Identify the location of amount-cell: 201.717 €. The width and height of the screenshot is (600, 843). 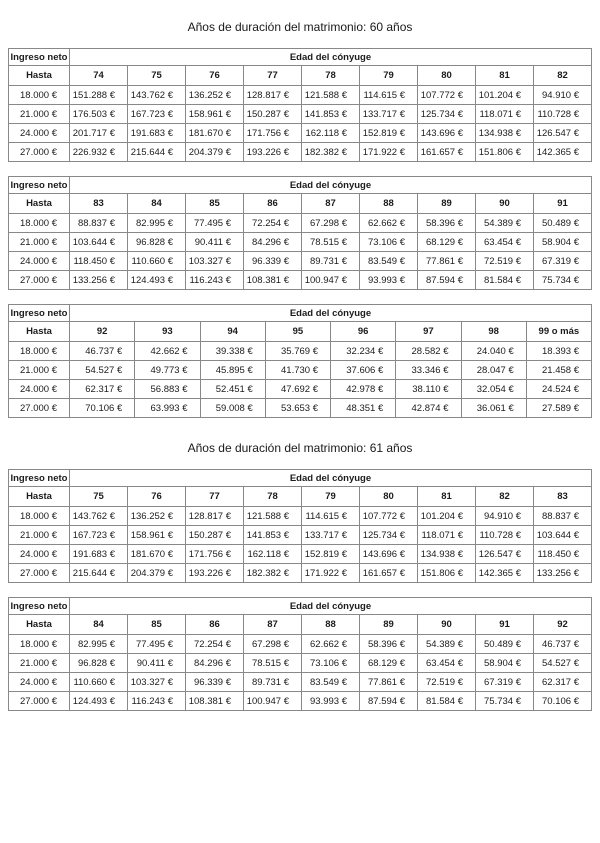
(98, 133).